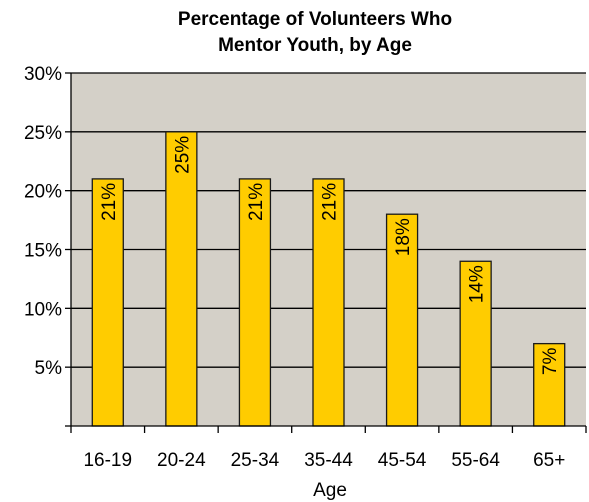 This screenshot has height=502, width=589. Describe the element at coordinates (107, 460) in the screenshot. I see `x-tick-label: 16-19` at that location.